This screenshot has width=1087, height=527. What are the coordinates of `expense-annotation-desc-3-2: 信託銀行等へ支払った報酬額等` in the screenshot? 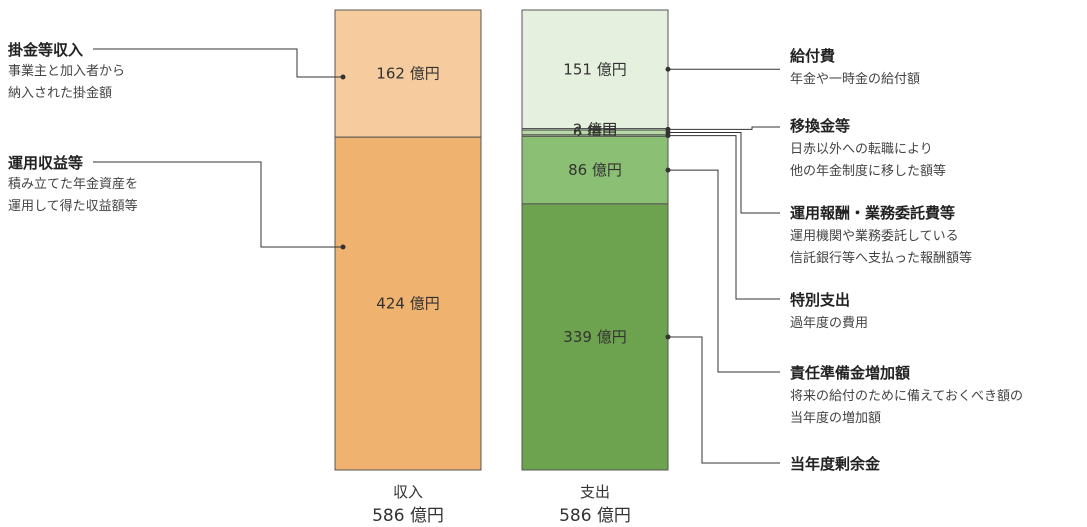 It's located at (881, 258).